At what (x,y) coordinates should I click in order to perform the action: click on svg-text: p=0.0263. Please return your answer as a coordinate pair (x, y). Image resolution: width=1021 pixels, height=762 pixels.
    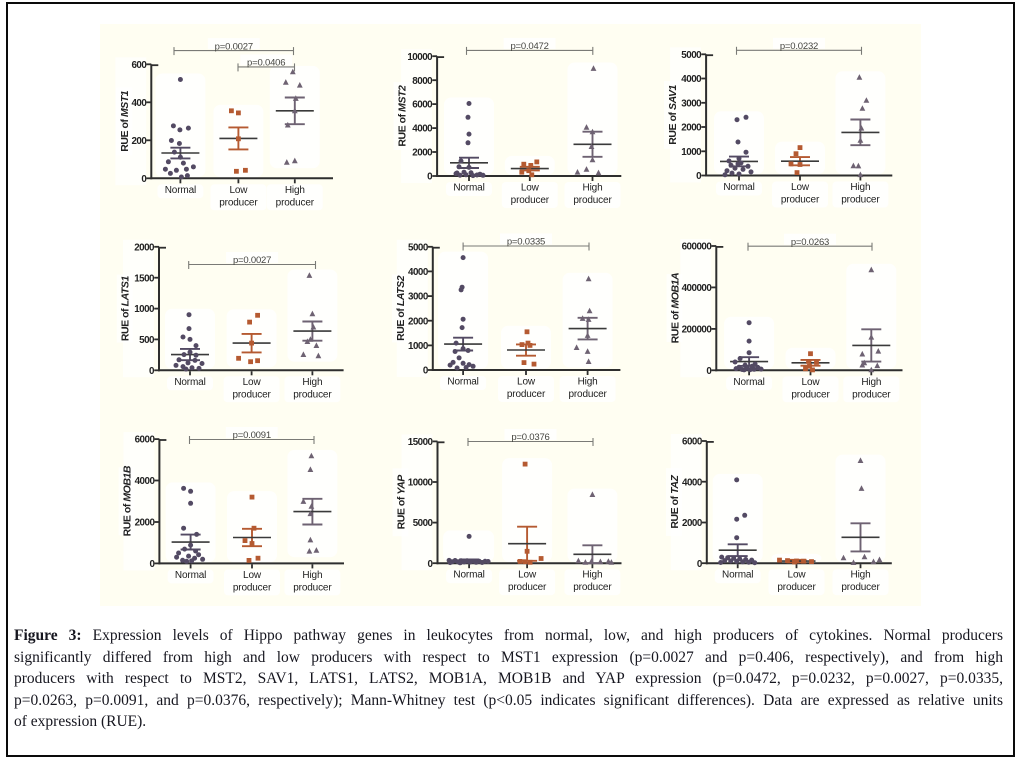
    Looking at the image, I should click on (810, 242).